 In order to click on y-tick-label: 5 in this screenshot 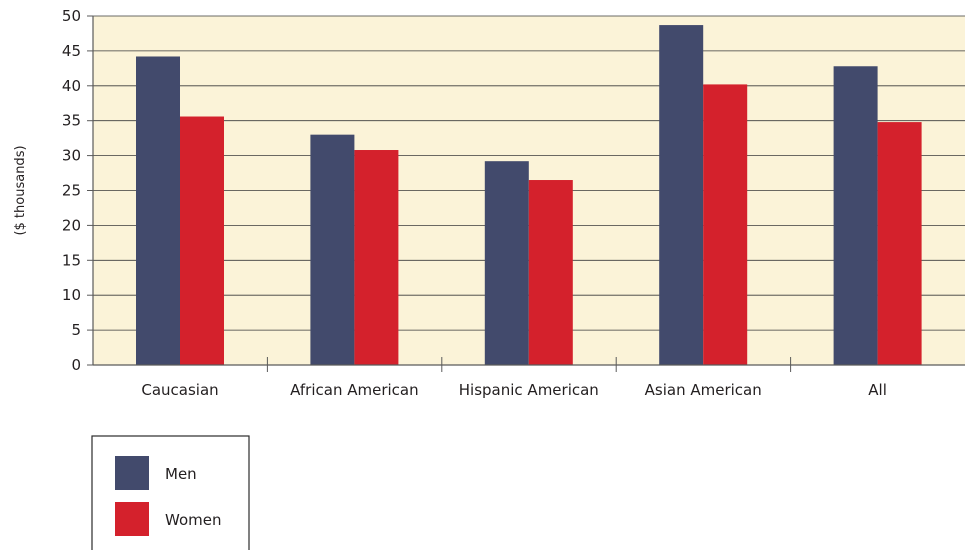, I will do `click(76, 330)`.